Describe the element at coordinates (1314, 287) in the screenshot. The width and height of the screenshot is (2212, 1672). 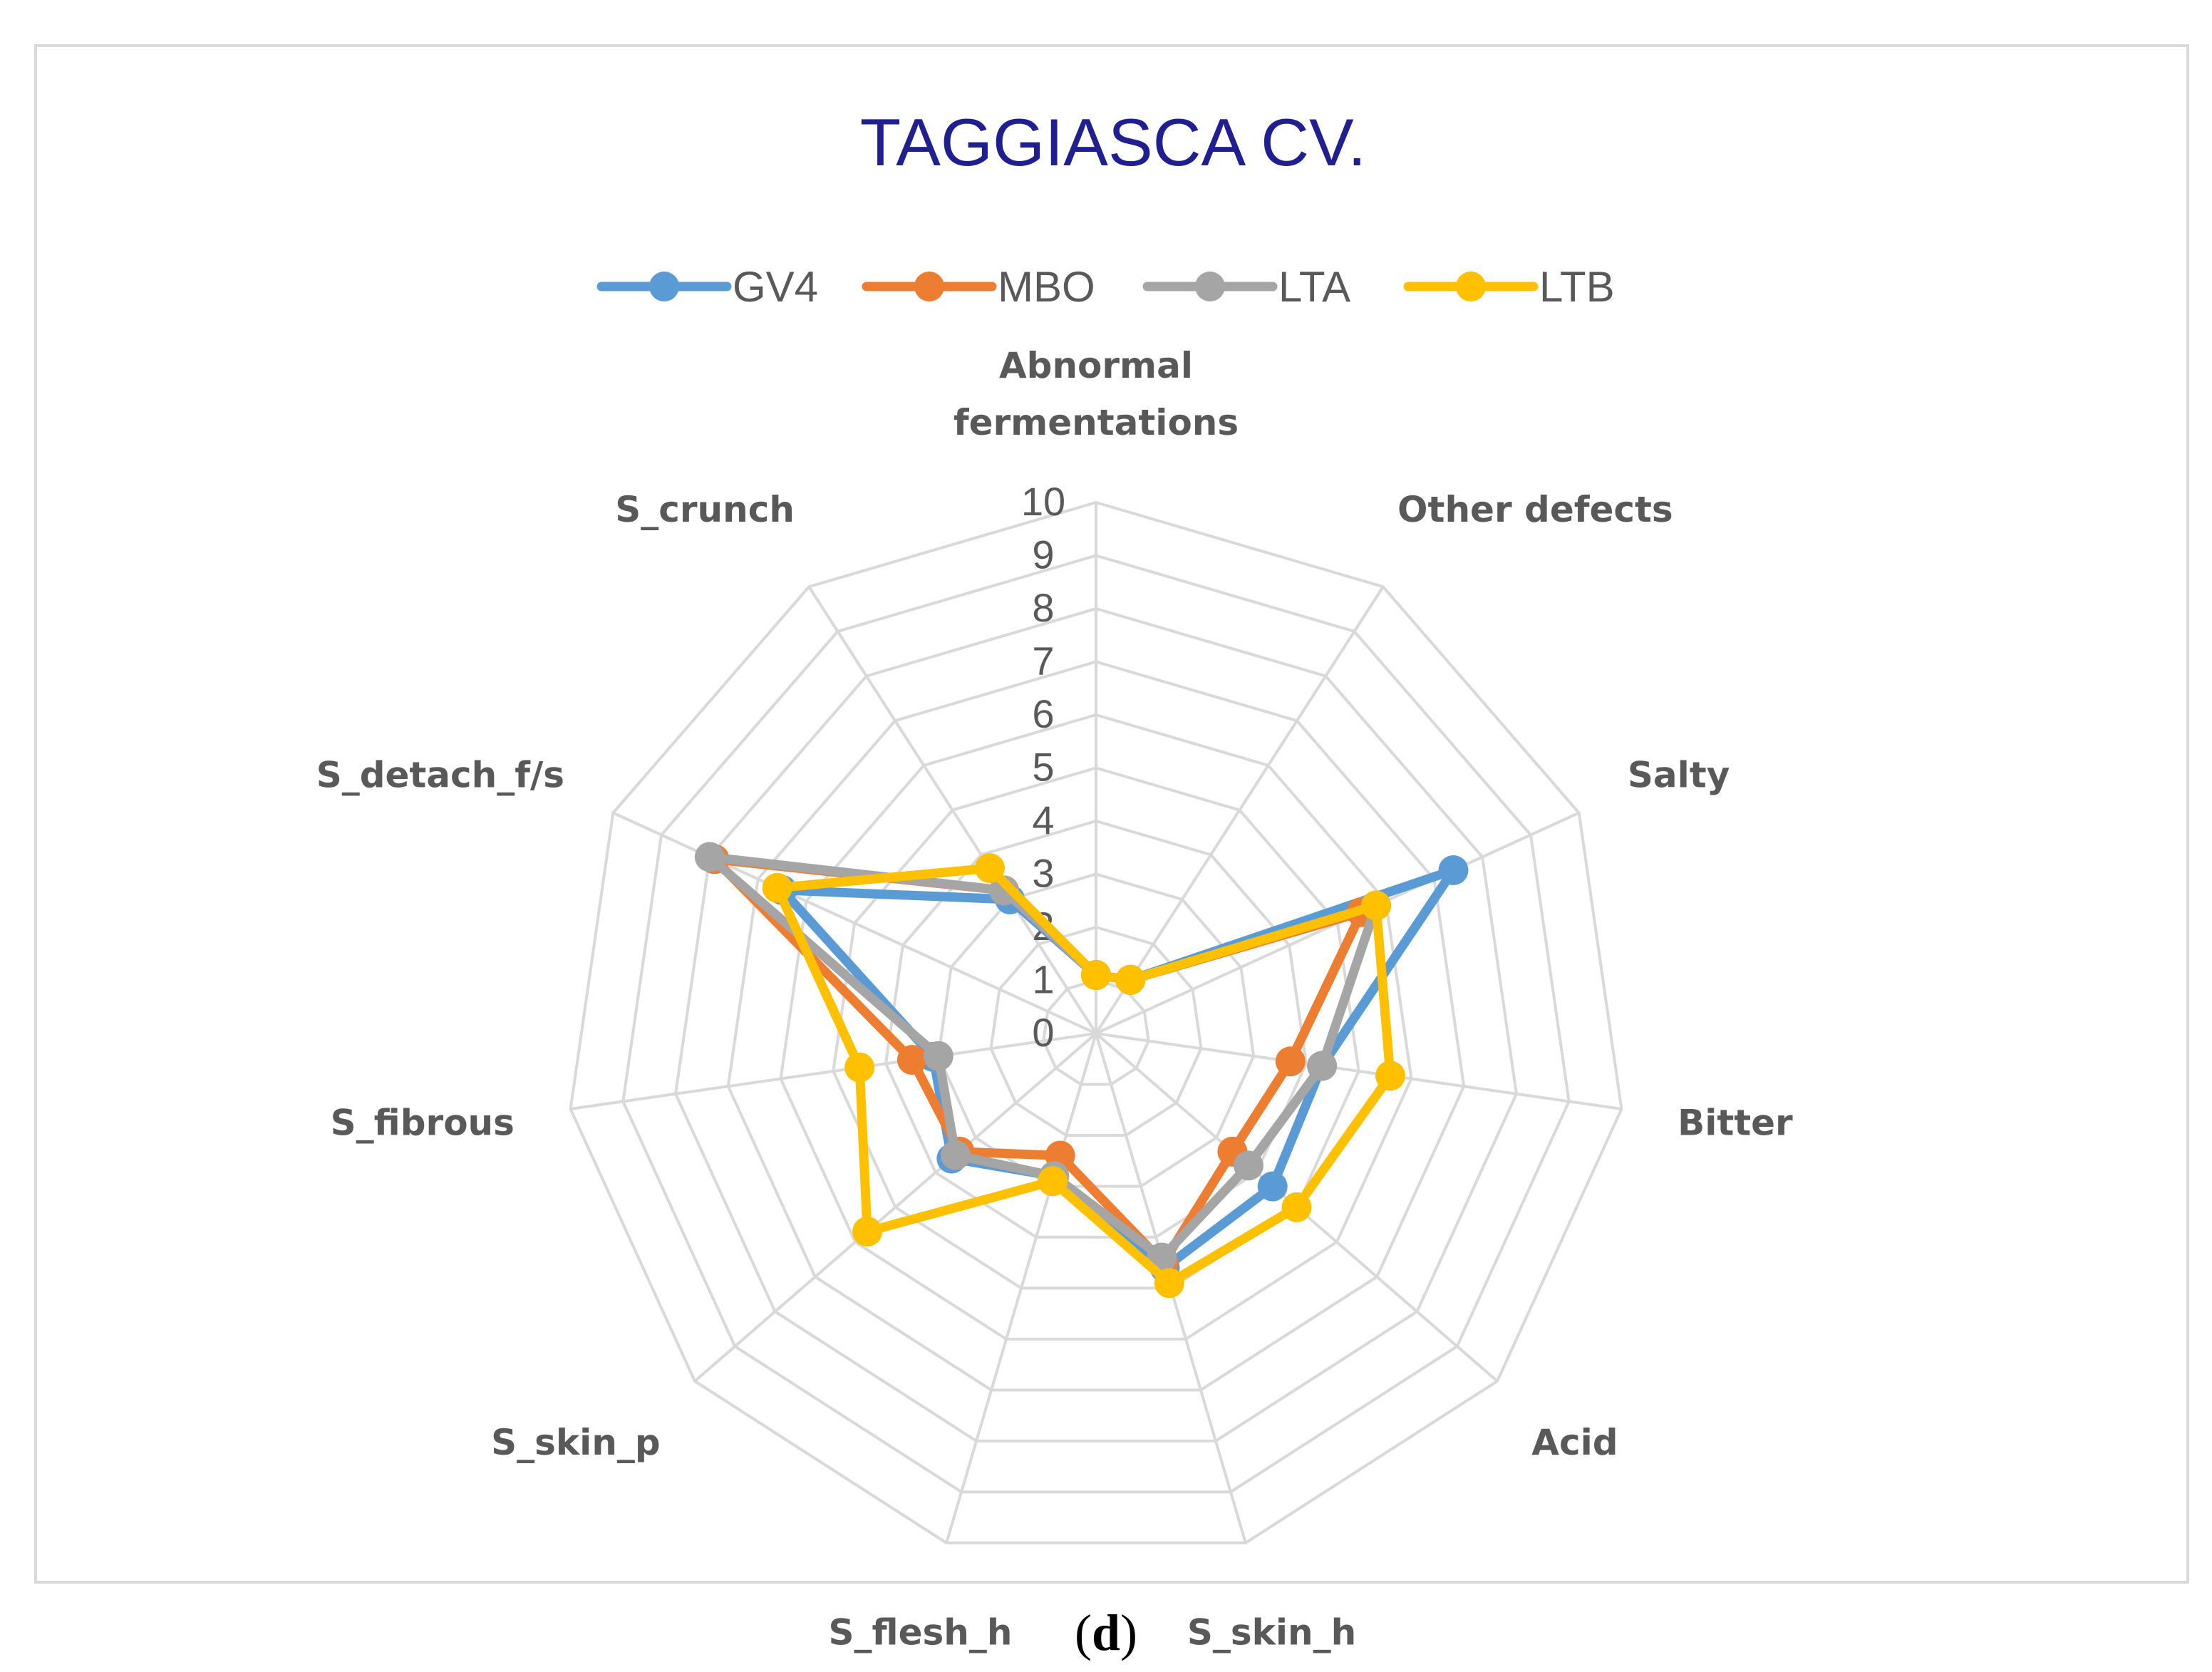
I see `legend-label: LTA` at that location.